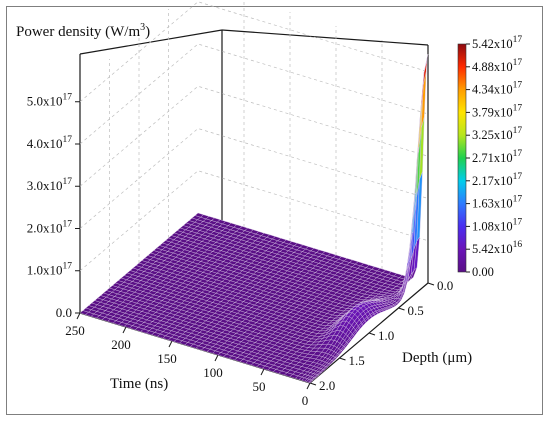 This screenshot has height=423, width=550. What do you see at coordinates (462, 158) in the screenshot?
I see `colorbar` at bounding box center [462, 158].